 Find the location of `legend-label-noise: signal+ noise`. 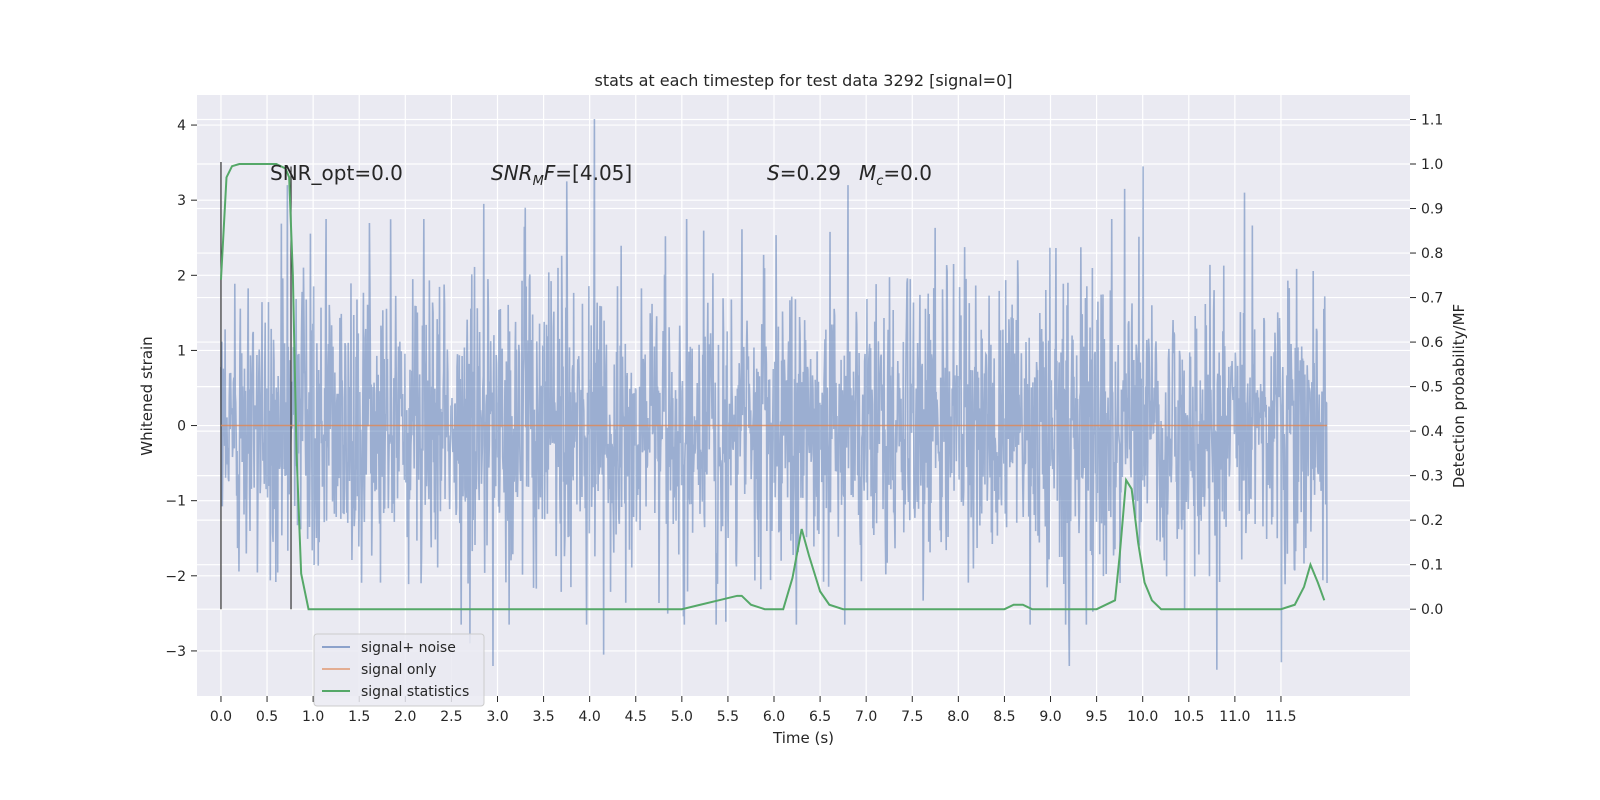

legend-label-noise: signal+ noise is located at coordinates (408, 648).